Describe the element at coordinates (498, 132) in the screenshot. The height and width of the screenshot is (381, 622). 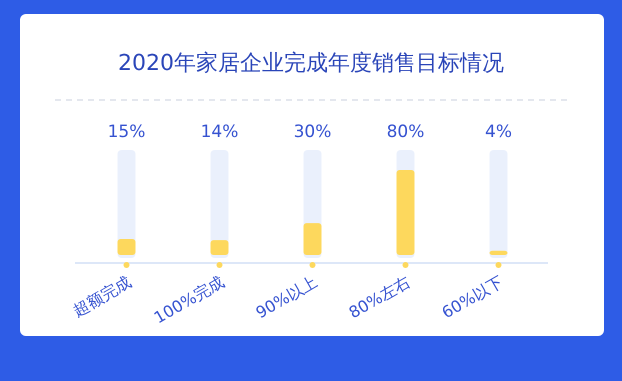
I see `data-label: 4%` at that location.